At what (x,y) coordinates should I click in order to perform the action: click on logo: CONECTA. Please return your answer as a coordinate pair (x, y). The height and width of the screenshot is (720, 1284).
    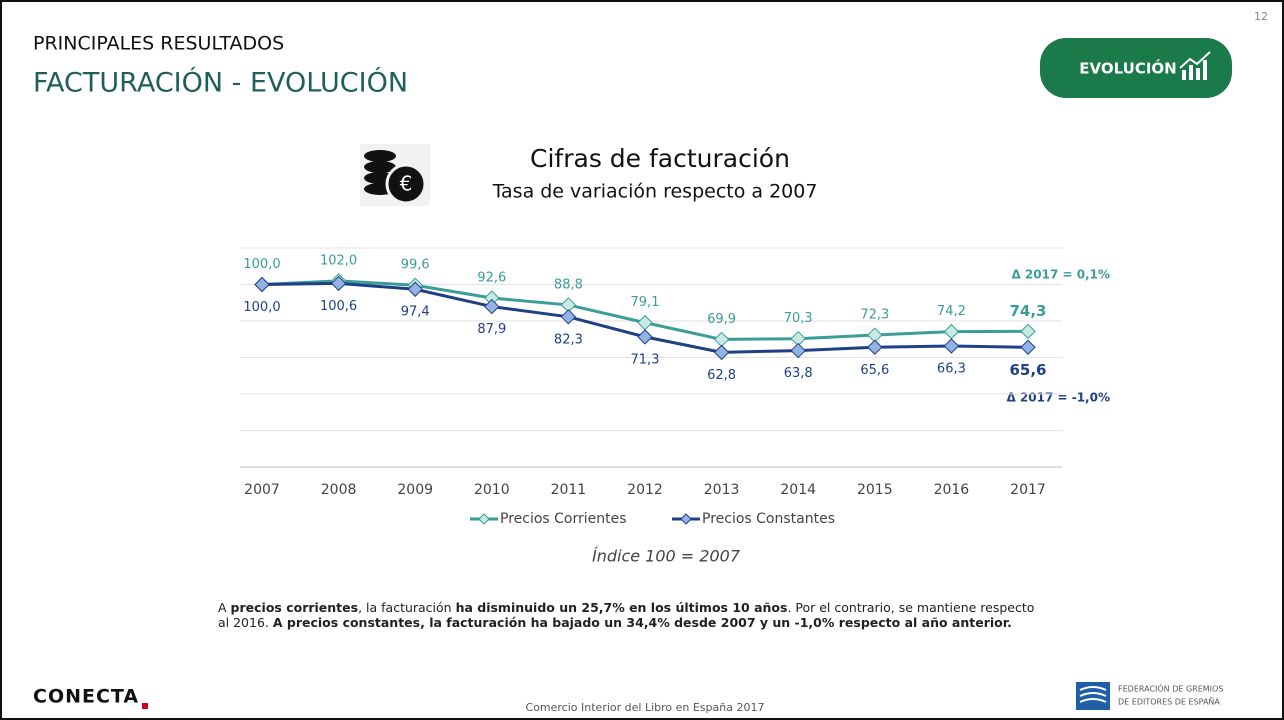
    Looking at the image, I should click on (86, 697).